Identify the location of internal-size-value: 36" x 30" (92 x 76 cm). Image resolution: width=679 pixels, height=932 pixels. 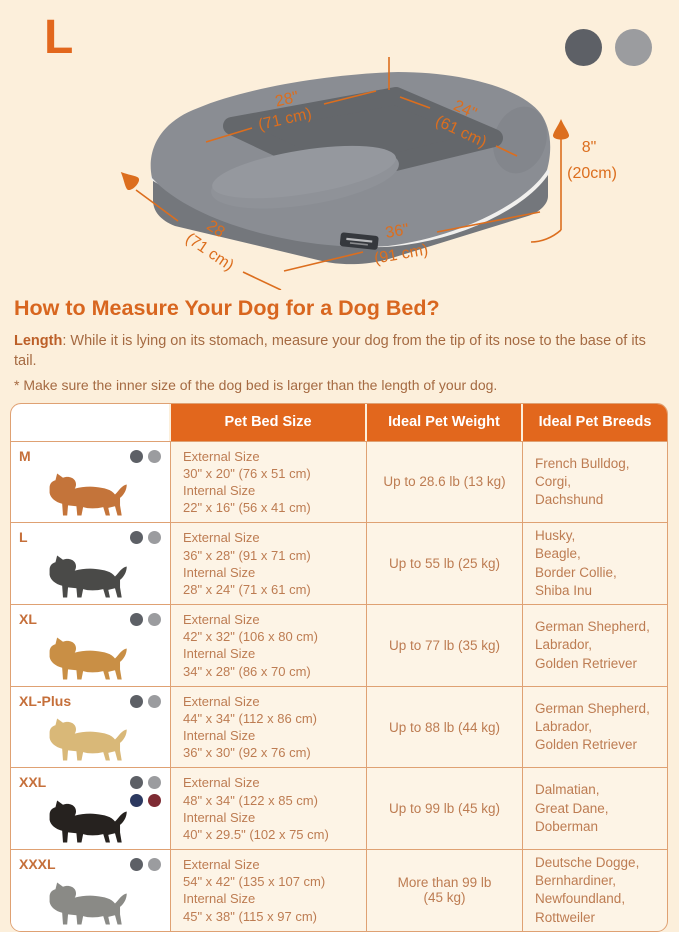
(247, 753).